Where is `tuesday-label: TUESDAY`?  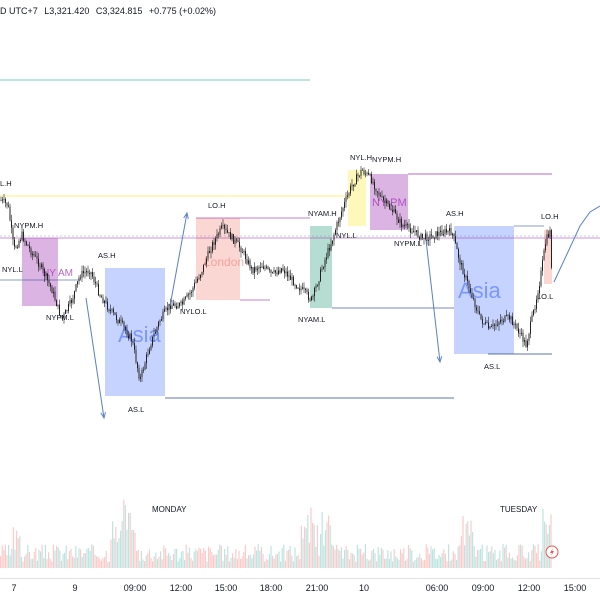 tuesday-label: TUESDAY is located at coordinates (519, 509).